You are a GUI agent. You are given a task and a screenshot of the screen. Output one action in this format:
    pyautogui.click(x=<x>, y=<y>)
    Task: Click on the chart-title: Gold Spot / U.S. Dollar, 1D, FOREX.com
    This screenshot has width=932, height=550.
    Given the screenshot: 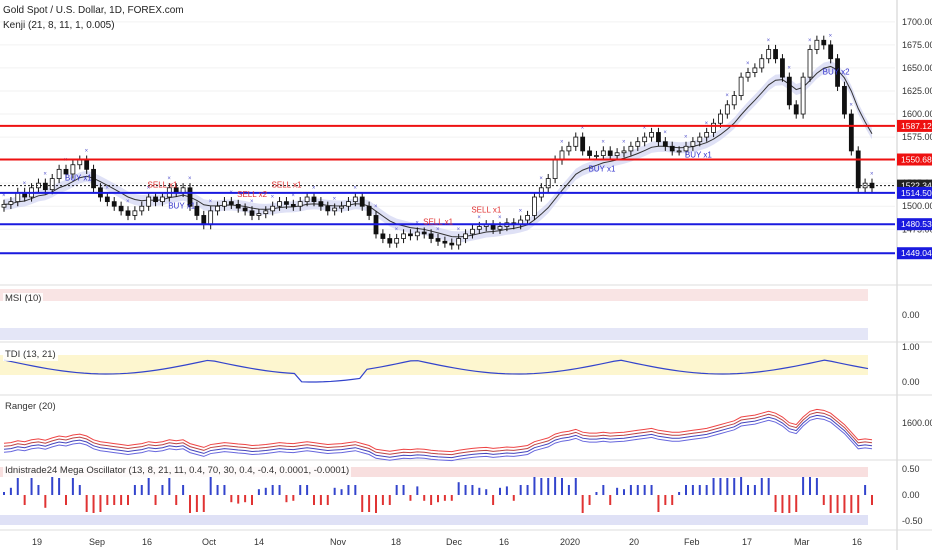 What is the action you would take?
    pyautogui.click(x=93, y=10)
    